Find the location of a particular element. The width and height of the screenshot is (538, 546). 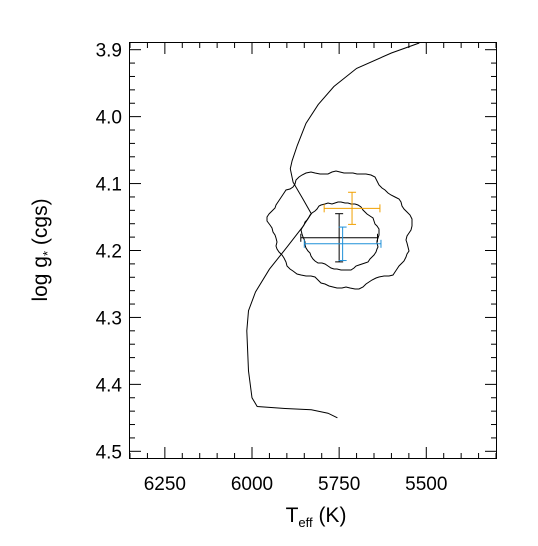

y-tick-label: 4.0 is located at coordinates (109, 118).